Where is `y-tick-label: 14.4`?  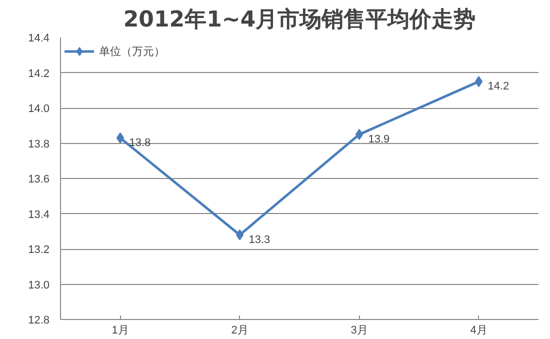 y-tick-label: 14.4 is located at coordinates (39, 38).